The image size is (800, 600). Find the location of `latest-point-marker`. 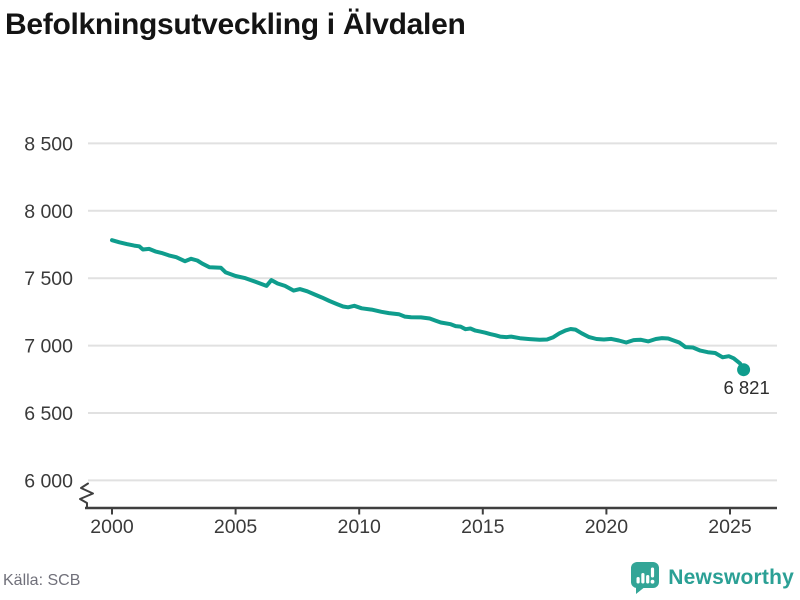

latest-point-marker is located at coordinates (744, 370).